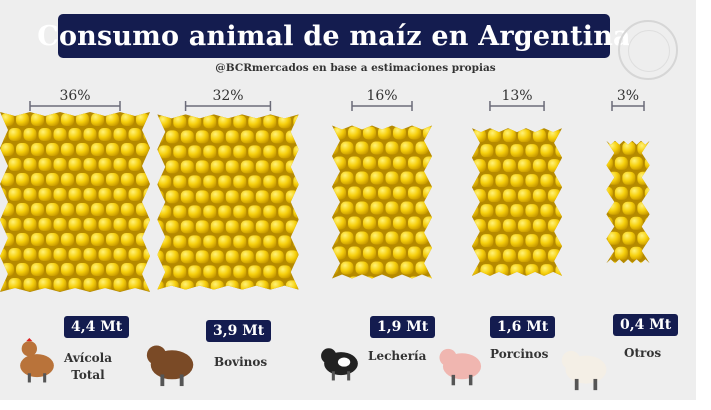 This screenshot has width=711, height=410. Describe the element at coordinates (381, 96) in the screenshot. I see `pct-label: 16%` at that location.